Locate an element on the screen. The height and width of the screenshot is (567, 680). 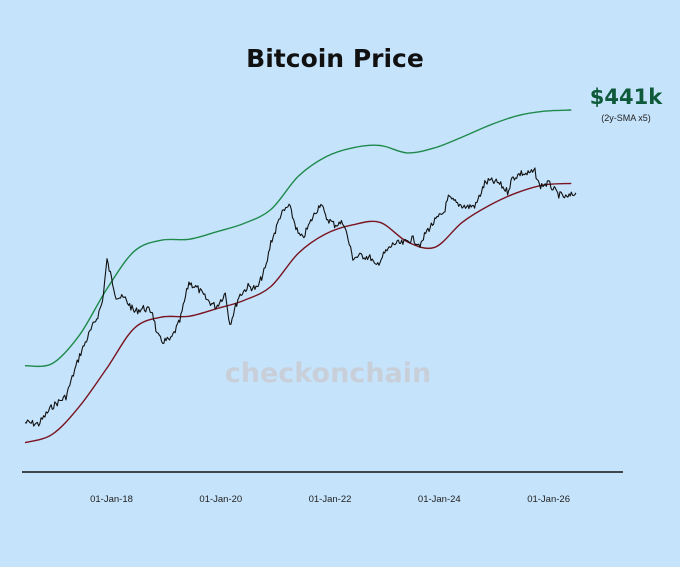
x-tick-label: 01-Jan-22 is located at coordinates (330, 499).